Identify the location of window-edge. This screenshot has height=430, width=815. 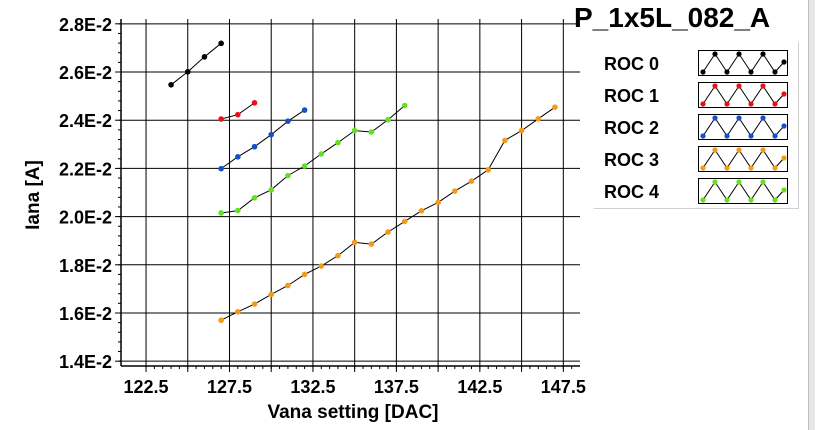
(811, 215).